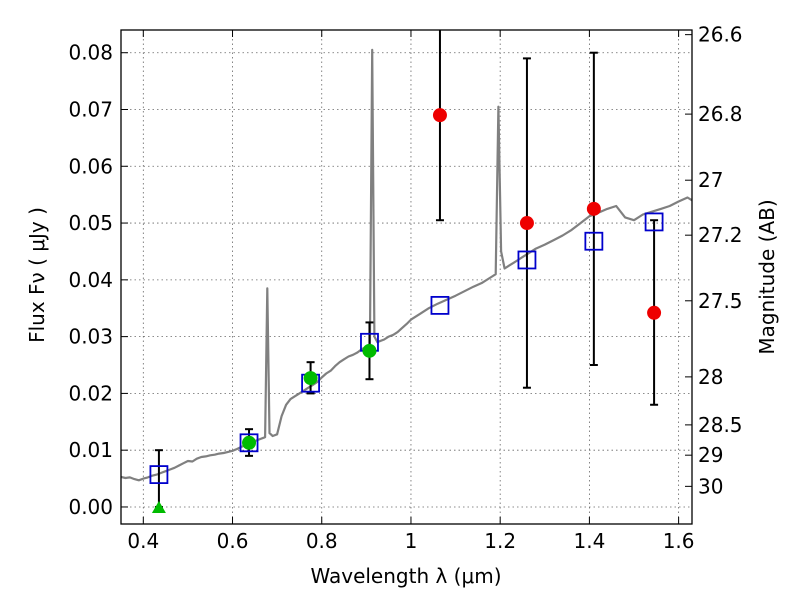 The image size is (800, 600). What do you see at coordinates (411, 541) in the screenshot?
I see `x-tick-label: 1` at bounding box center [411, 541].